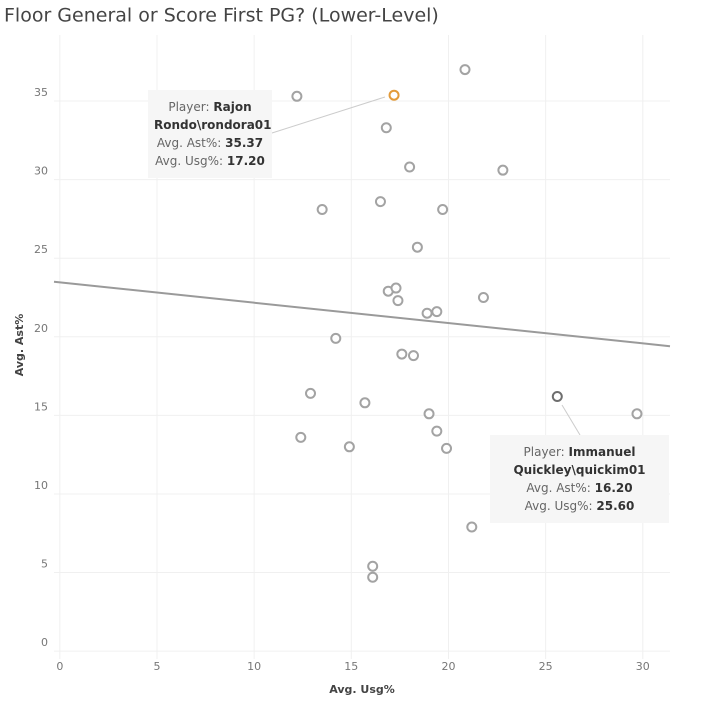  I want to click on x-tick-label: 0, so click(59, 666).